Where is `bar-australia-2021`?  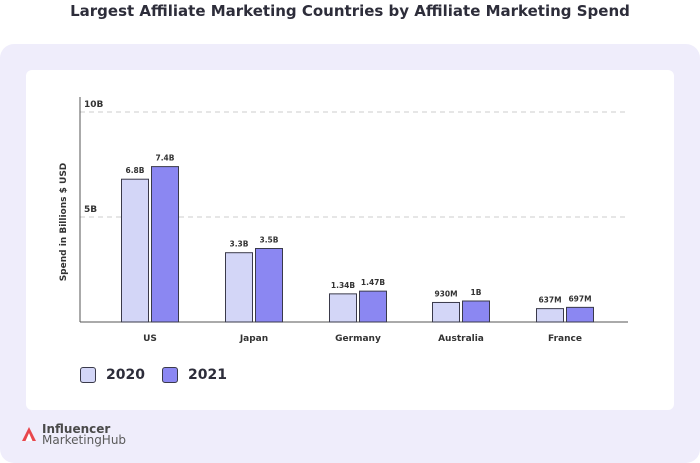
bar-australia-2021 is located at coordinates (476, 311).